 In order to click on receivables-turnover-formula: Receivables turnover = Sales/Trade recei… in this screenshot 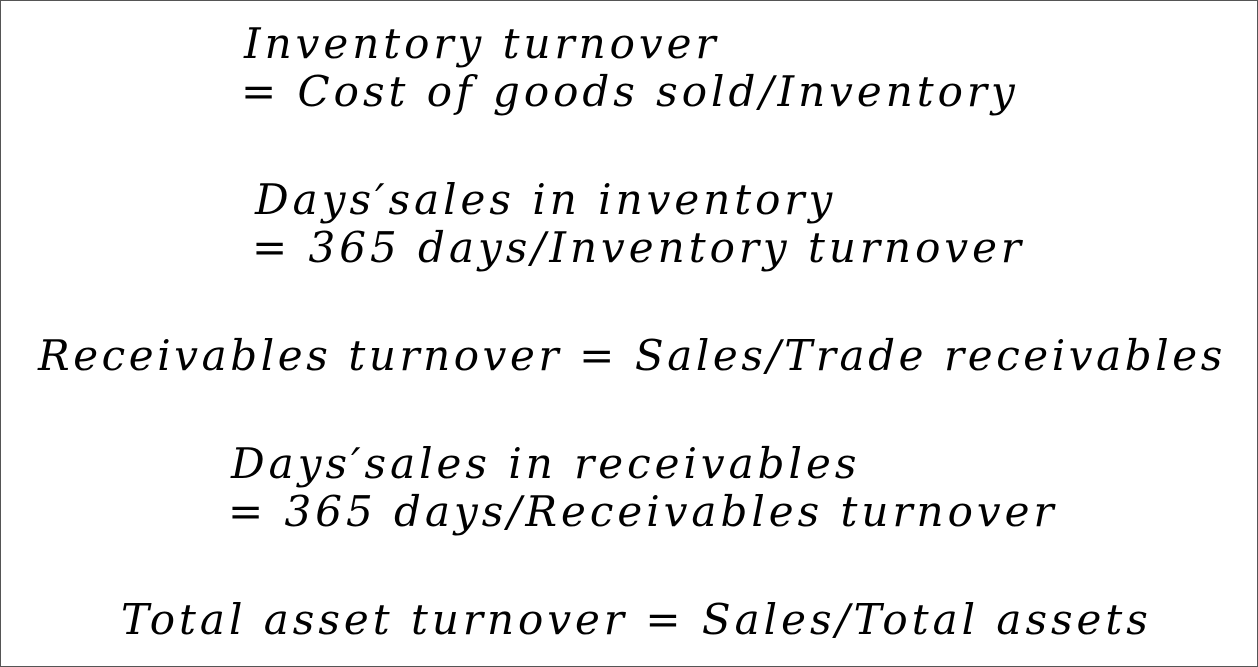, I will do `click(632, 355)`.